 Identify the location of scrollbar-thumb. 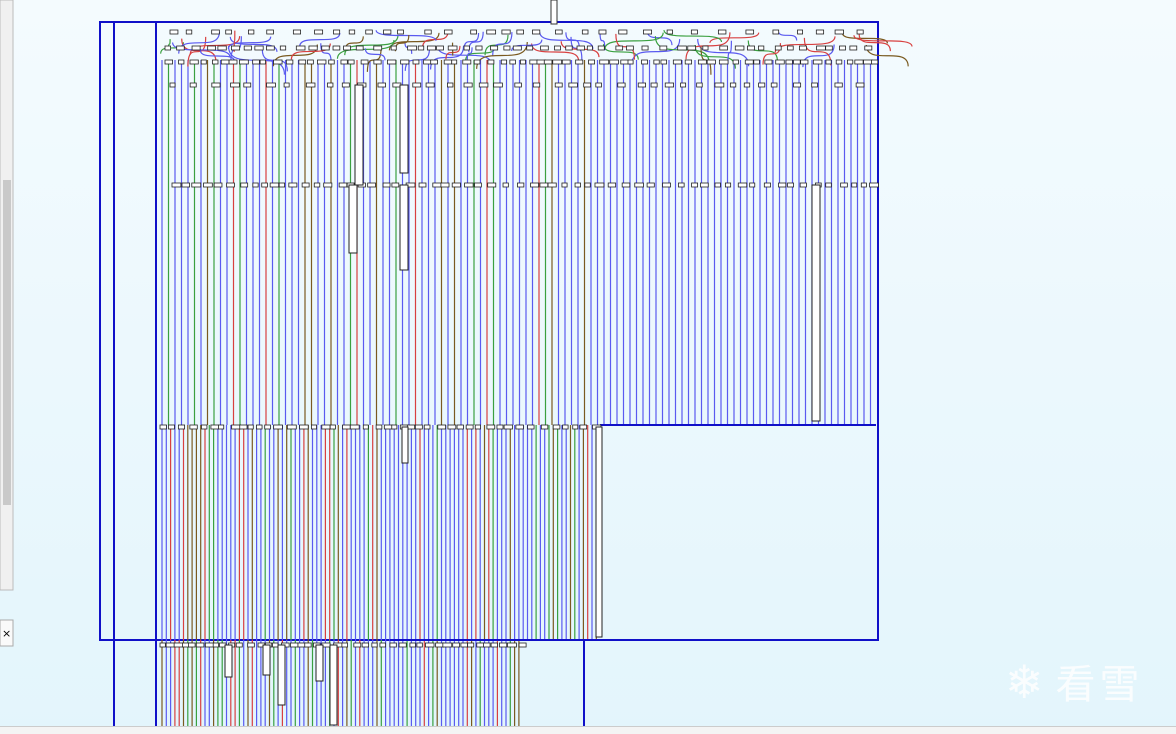
(7, 342).